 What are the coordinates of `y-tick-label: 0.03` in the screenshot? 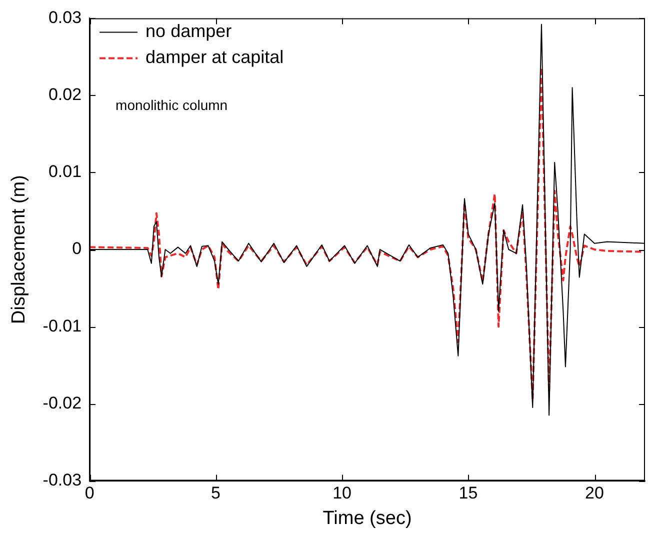 It's located at (65, 17).